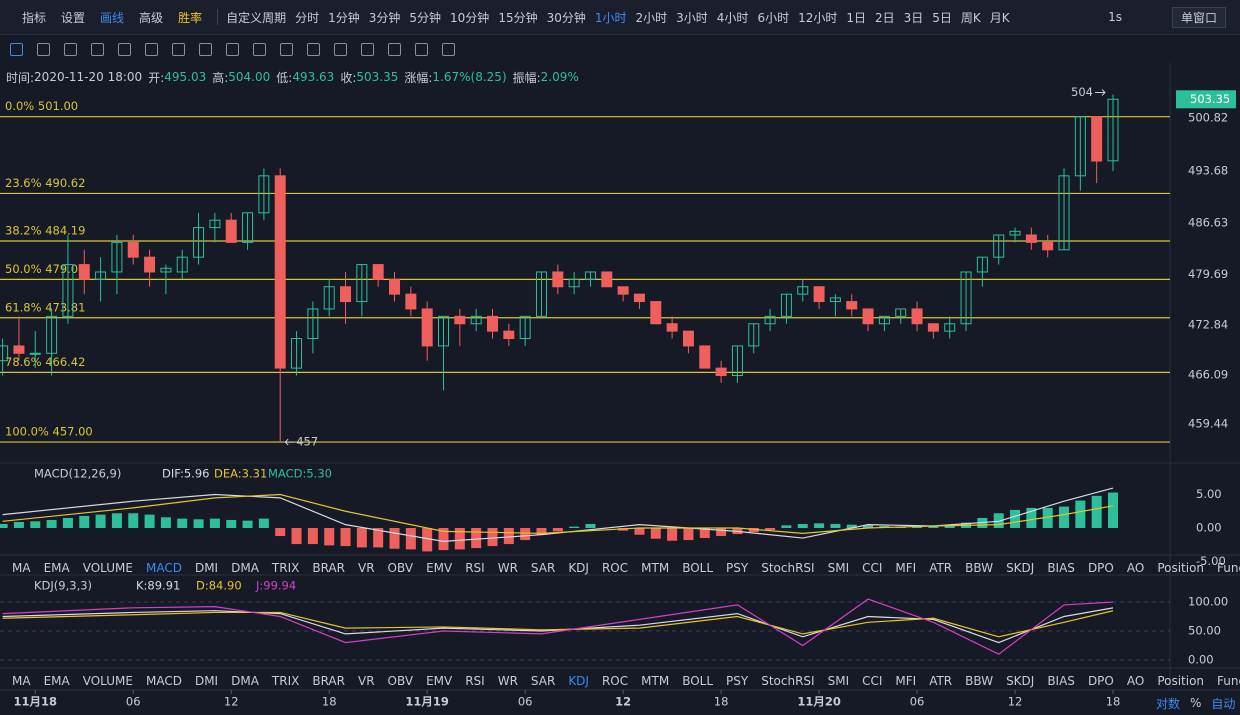 Image resolution: width=1240 pixels, height=715 pixels. What do you see at coordinates (470, 17) in the screenshot?
I see `period-button: 10分钟` at bounding box center [470, 17].